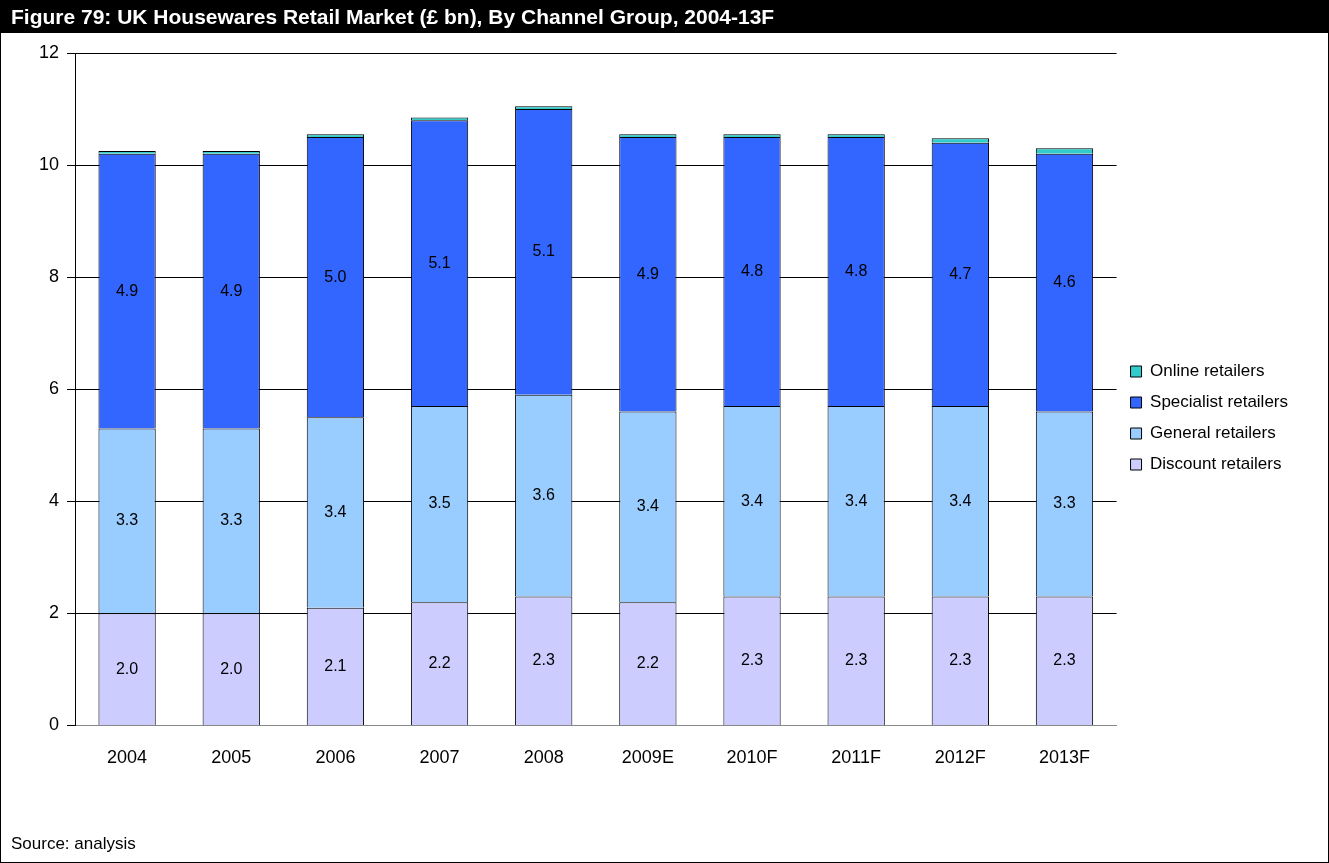 This screenshot has height=863, width=1329. What do you see at coordinates (54, 388) in the screenshot?
I see `y-tick-label: 6` at bounding box center [54, 388].